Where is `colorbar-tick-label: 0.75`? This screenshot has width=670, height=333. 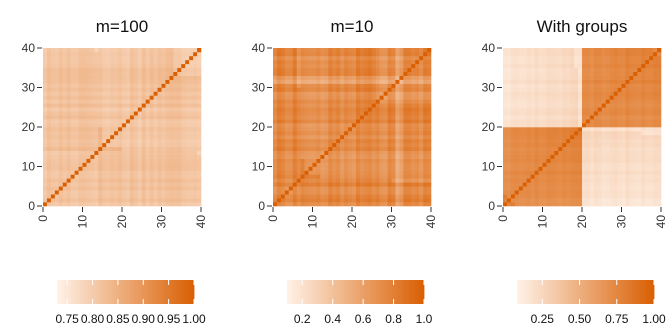 colorbar-tick-label: 0.75 is located at coordinates (67, 319).